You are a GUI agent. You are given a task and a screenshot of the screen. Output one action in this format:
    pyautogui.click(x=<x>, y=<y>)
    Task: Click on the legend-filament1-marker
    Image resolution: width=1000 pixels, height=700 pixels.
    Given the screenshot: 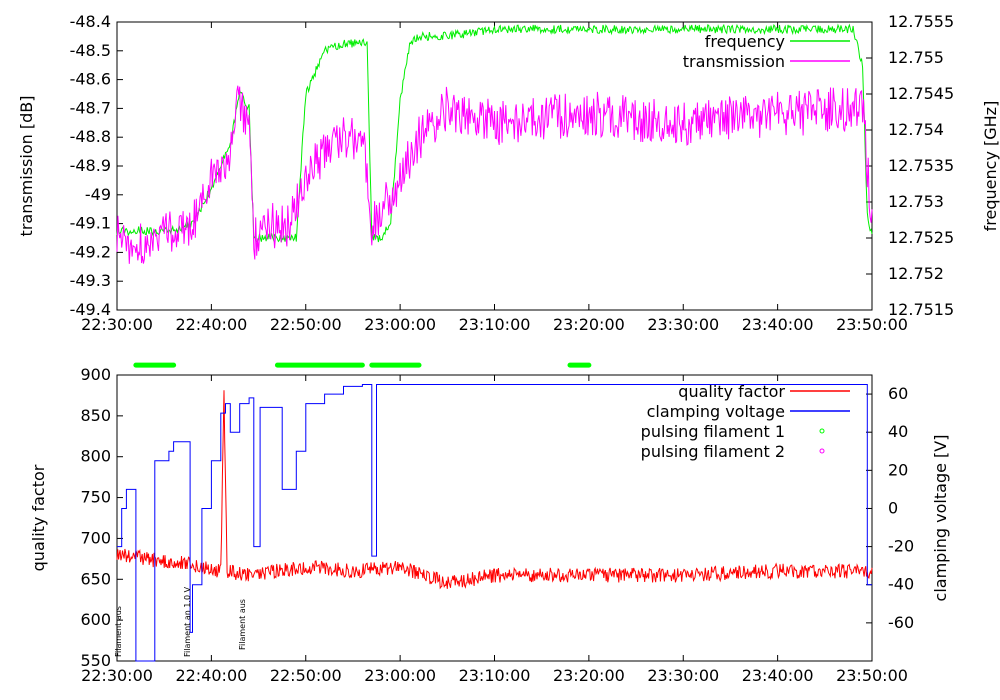 What is the action you would take?
    pyautogui.click(x=822, y=431)
    